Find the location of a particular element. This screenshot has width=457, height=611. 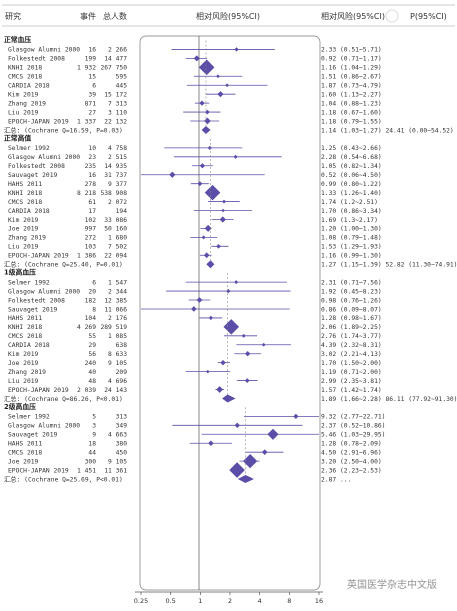

study-rr-text: 3.02 (2.21~4.13) is located at coordinates (351, 354).